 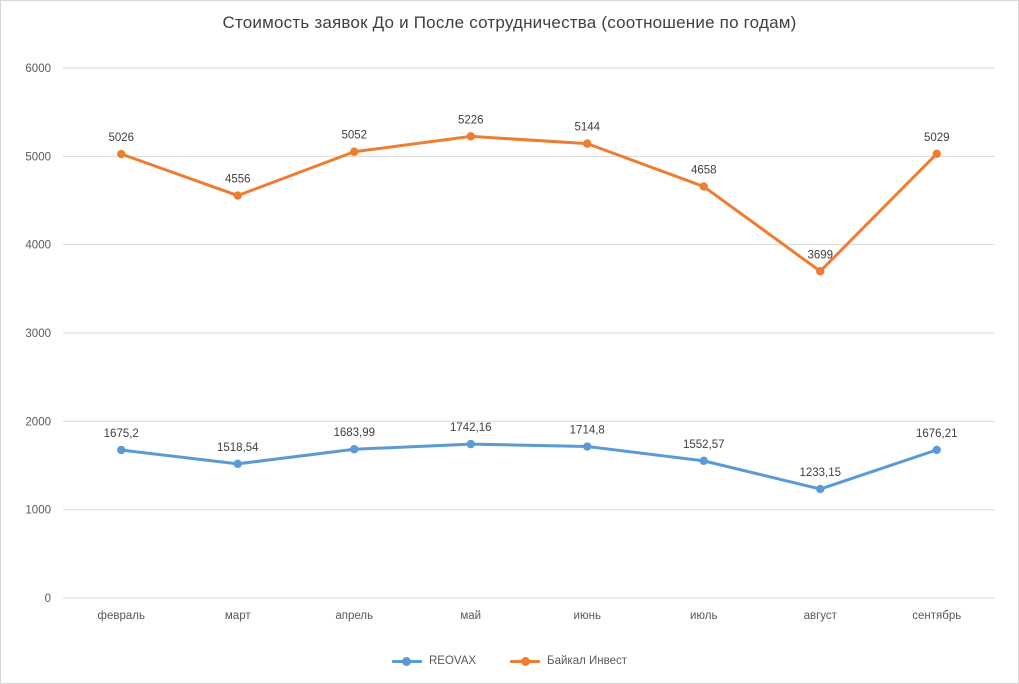 I want to click on x-axis-label: апрель, so click(x=354, y=616).